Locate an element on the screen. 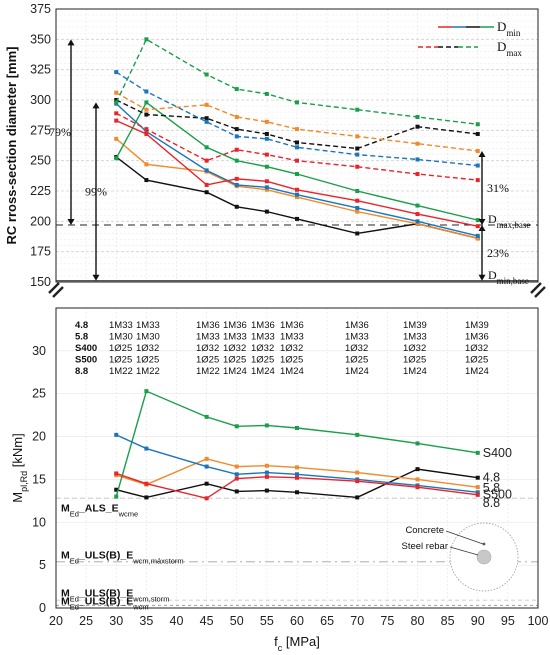 The height and width of the screenshot is (655, 550). moment-reference-label: MEd_ULS(B)_Ewcm,storm is located at coordinates (115, 595).